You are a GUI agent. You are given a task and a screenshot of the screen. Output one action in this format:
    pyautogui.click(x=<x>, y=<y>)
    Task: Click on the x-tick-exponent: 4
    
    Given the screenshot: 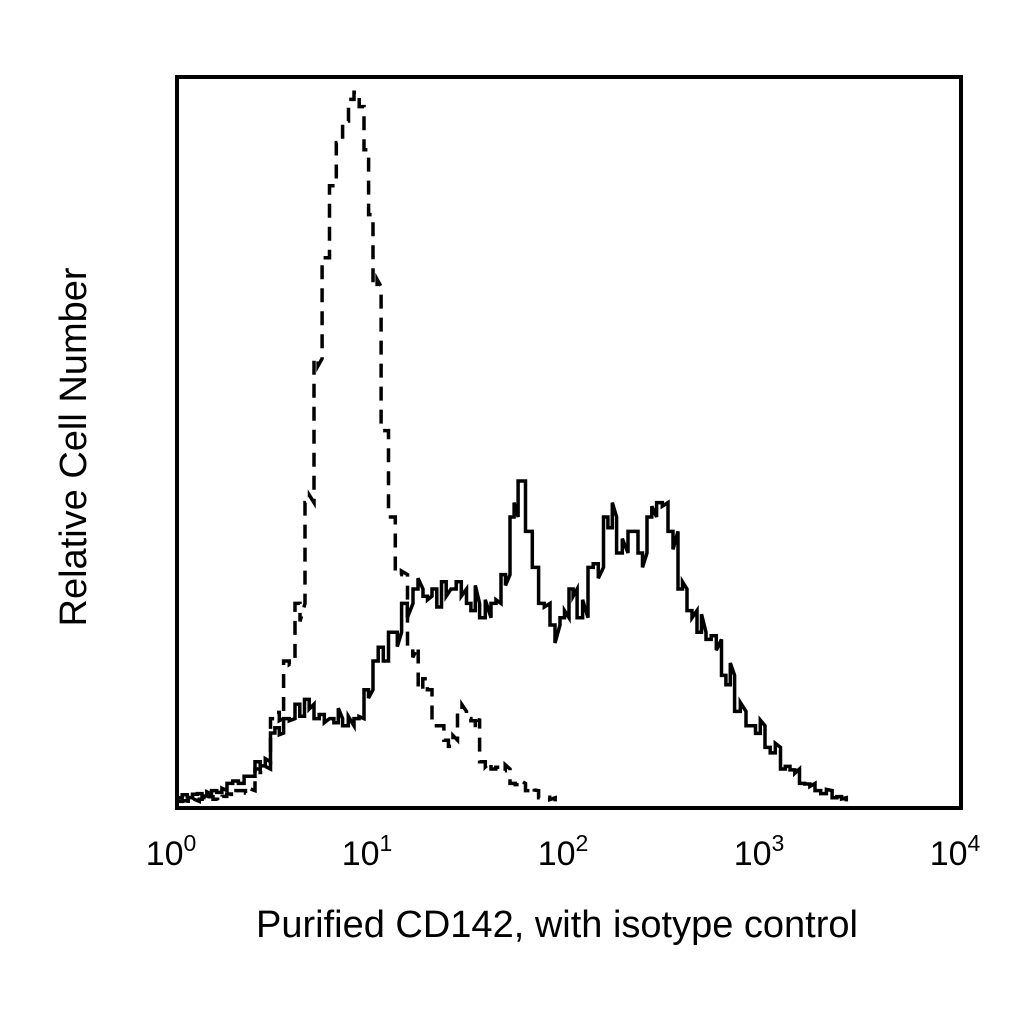 What is the action you would take?
    pyautogui.click(x=974, y=843)
    